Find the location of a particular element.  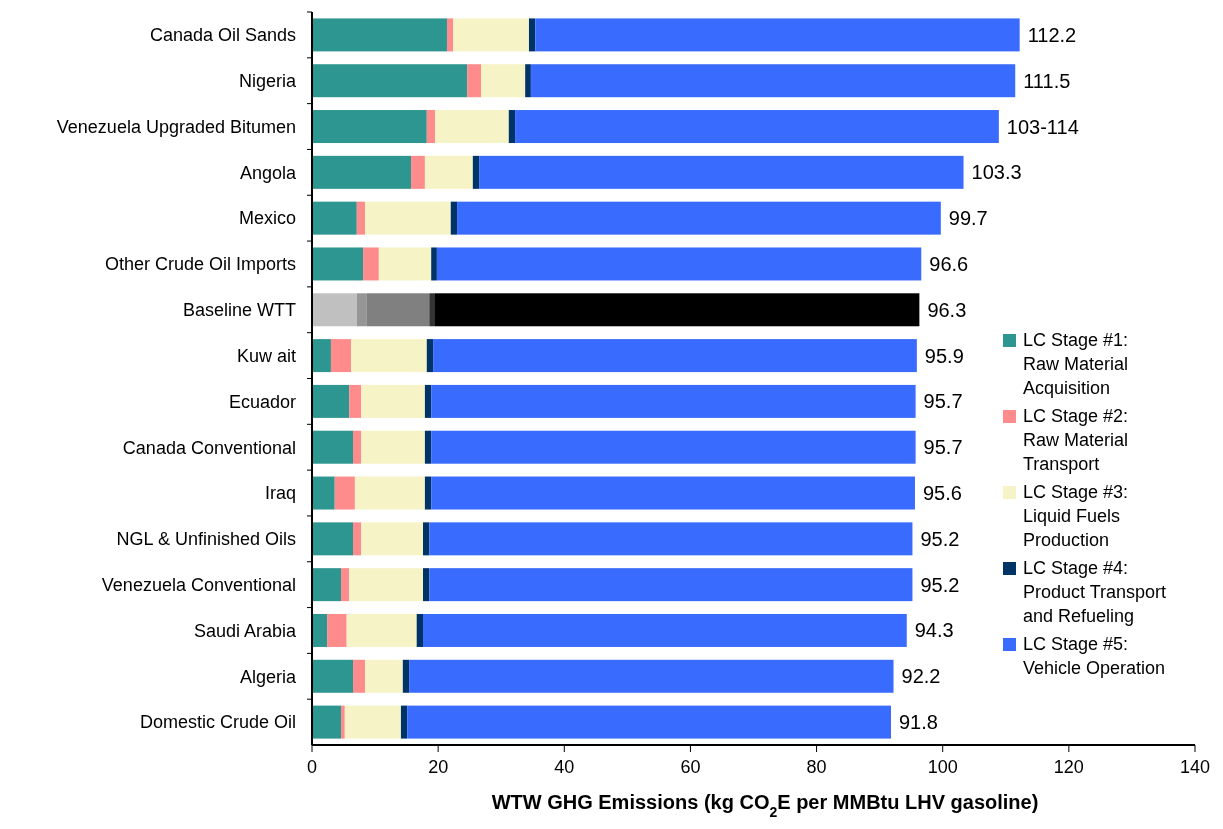

x-axis-title: WTW GHG Emissions (kg CO$_{2}$E per MMBtu LHV gasoline) is located at coordinates (765, 805).